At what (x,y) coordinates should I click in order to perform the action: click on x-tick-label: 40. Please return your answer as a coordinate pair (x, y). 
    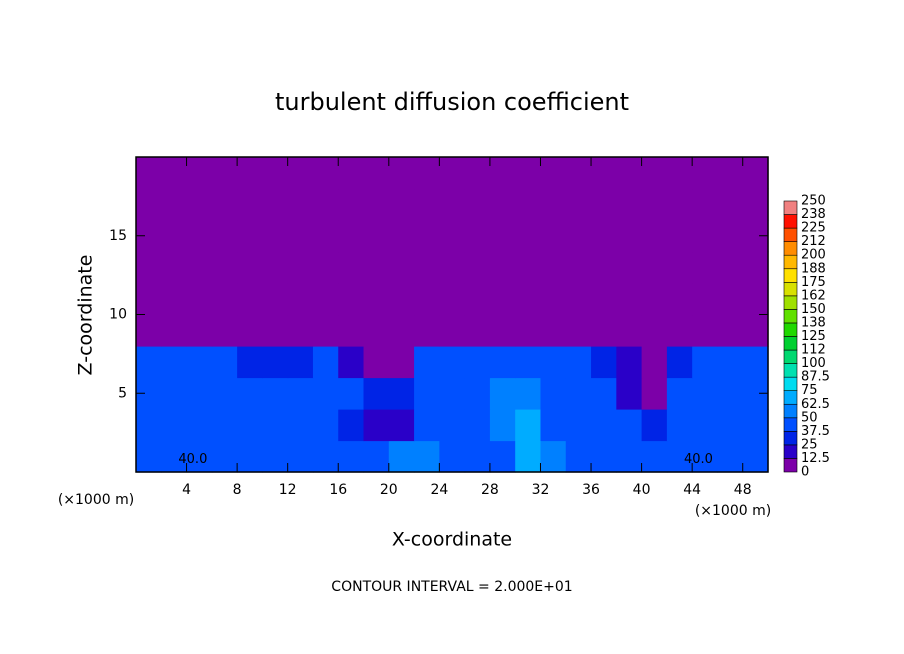
    Looking at the image, I should click on (642, 490).